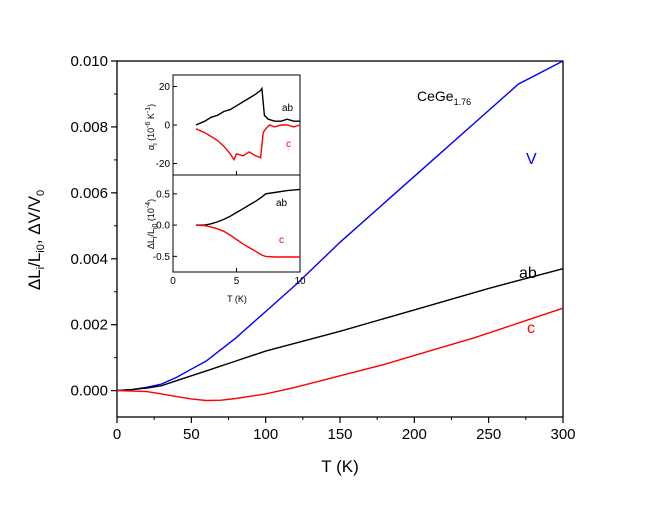 The width and height of the screenshot is (654, 505). Describe the element at coordinates (89, 61) in the screenshot. I see `y-tick-label: 0.010` at that location.